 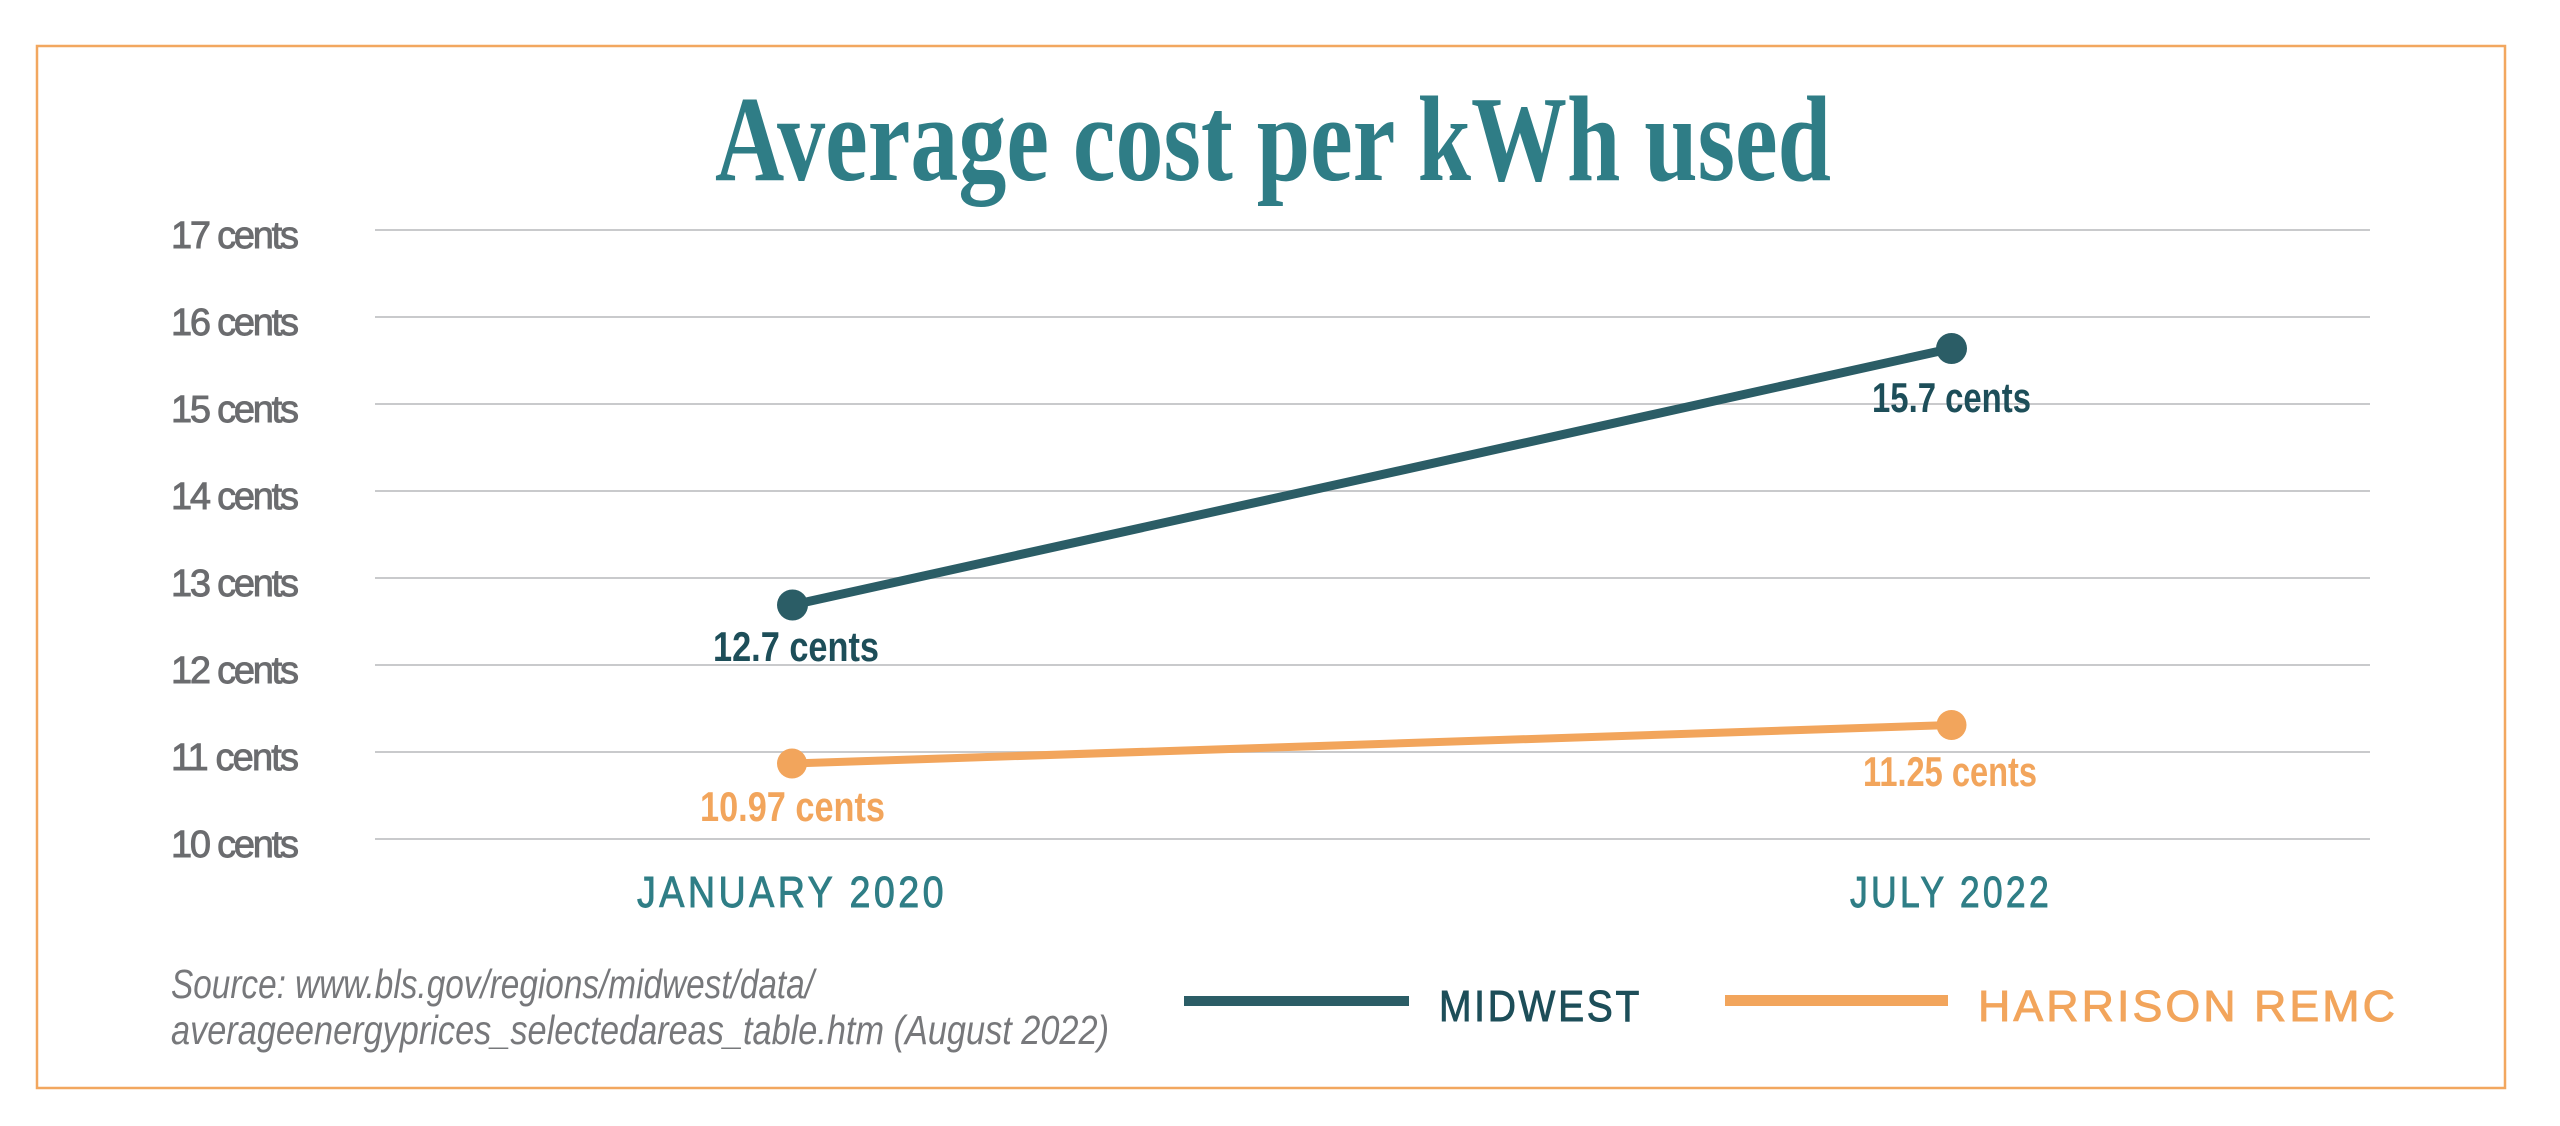 What do you see at coordinates (792, 892) in the screenshot?
I see `svg-text: JANUARY 2020` at bounding box center [792, 892].